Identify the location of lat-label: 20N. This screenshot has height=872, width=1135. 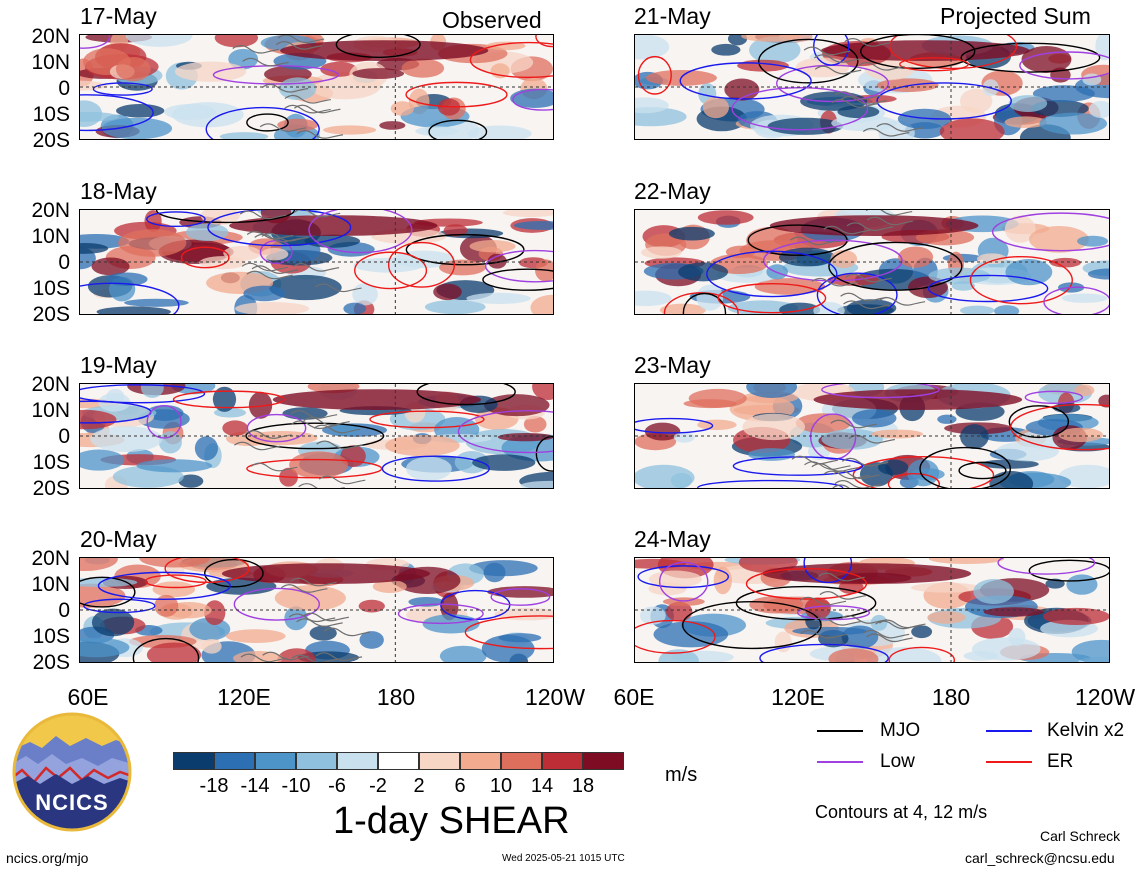
(50, 36).